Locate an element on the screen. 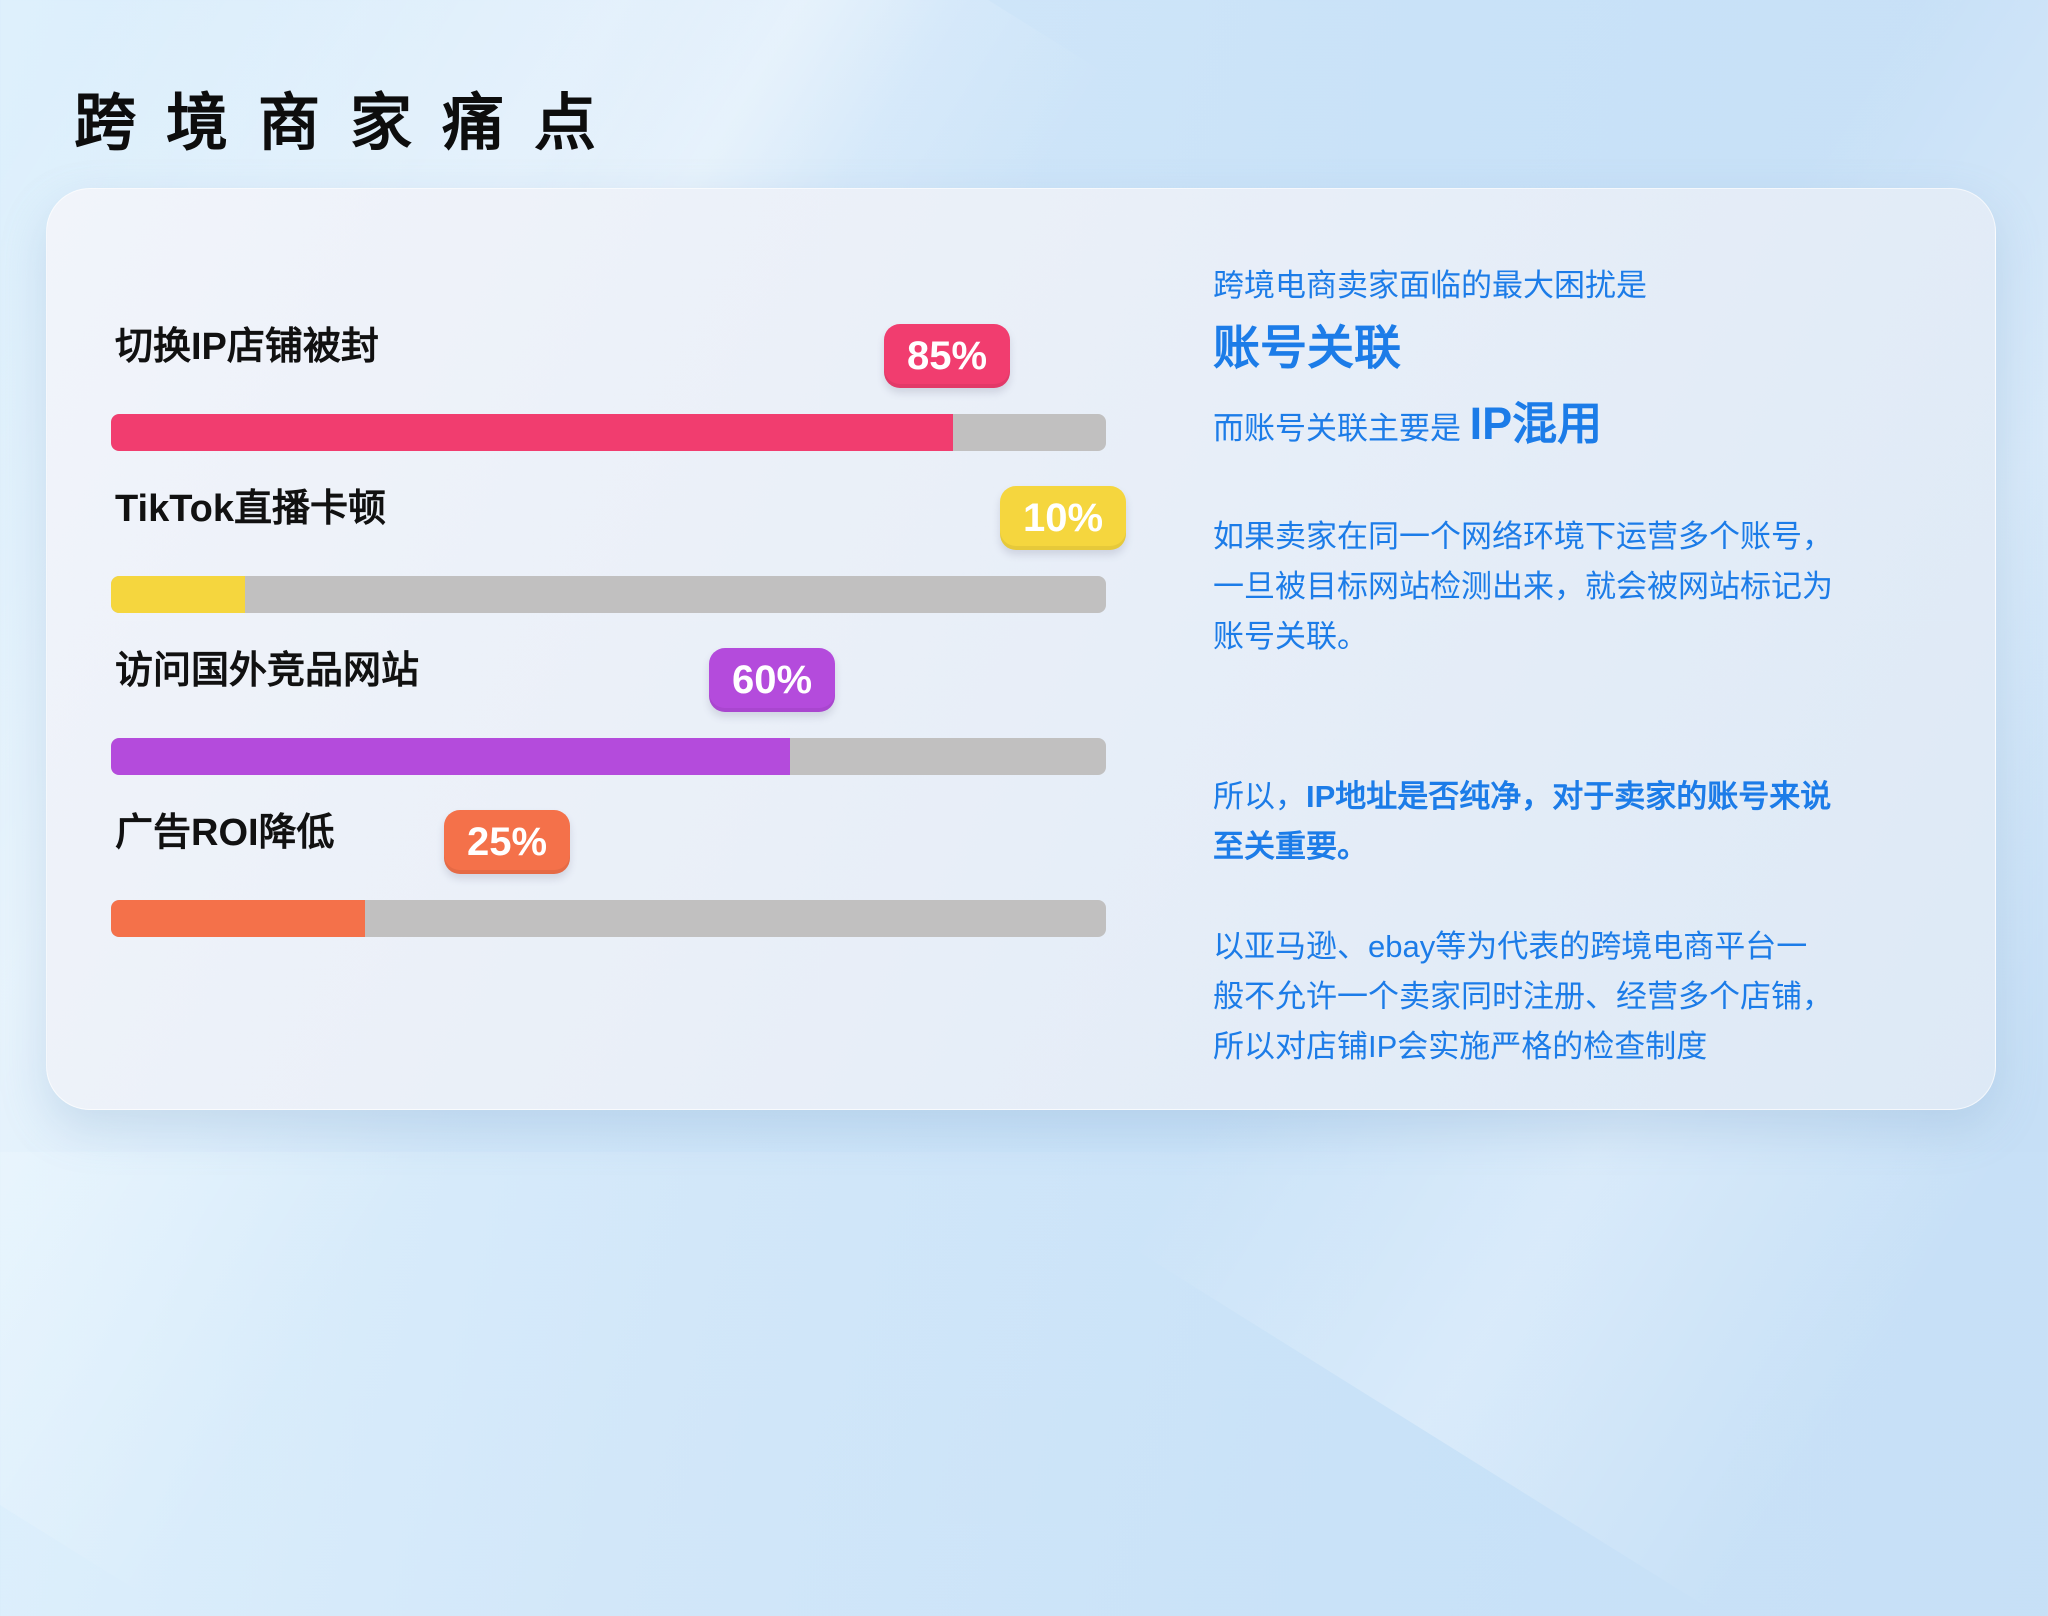 Image resolution: width=2048 pixels, height=1616 pixels. page-title: 跨境商家痛点 is located at coordinates (350, 123).